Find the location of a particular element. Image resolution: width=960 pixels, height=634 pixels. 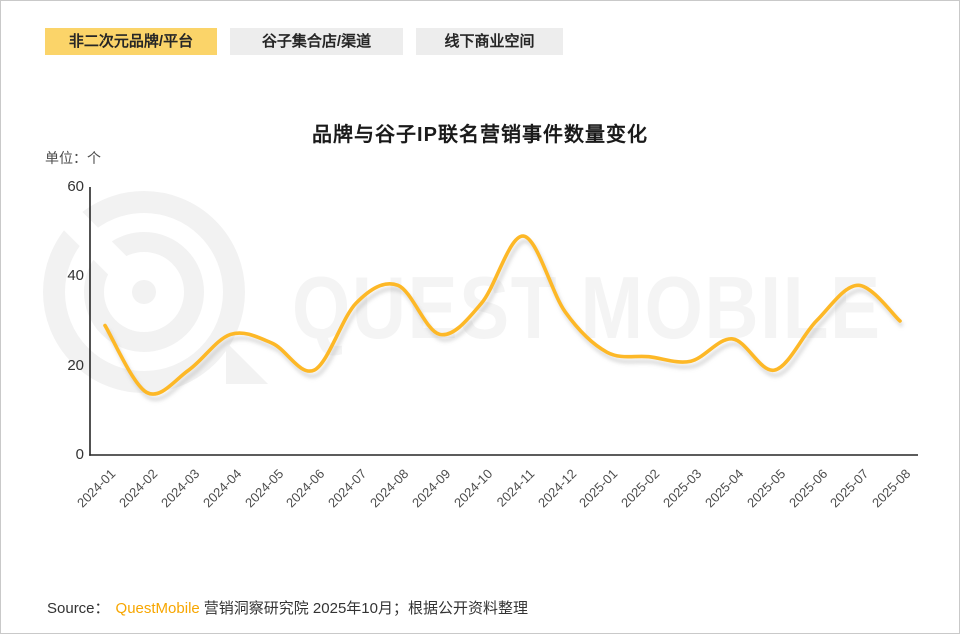

tab-bar: 非二次元品牌/平台 谷子集合店/渠道 线下商业空间 is located at coordinates (304, 41).